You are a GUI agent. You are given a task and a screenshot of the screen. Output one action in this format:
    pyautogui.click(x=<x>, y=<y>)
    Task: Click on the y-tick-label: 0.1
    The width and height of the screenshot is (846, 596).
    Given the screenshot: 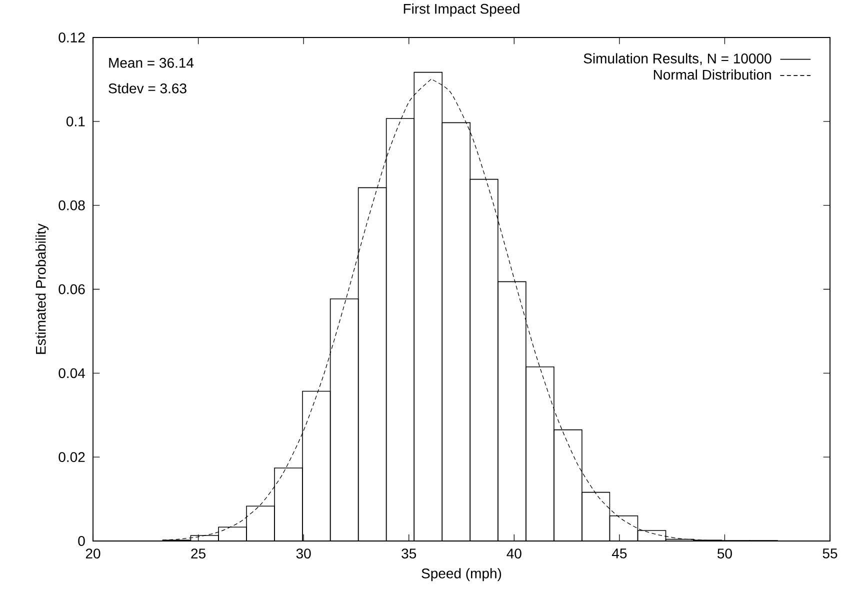 What is the action you would take?
    pyautogui.click(x=75, y=121)
    